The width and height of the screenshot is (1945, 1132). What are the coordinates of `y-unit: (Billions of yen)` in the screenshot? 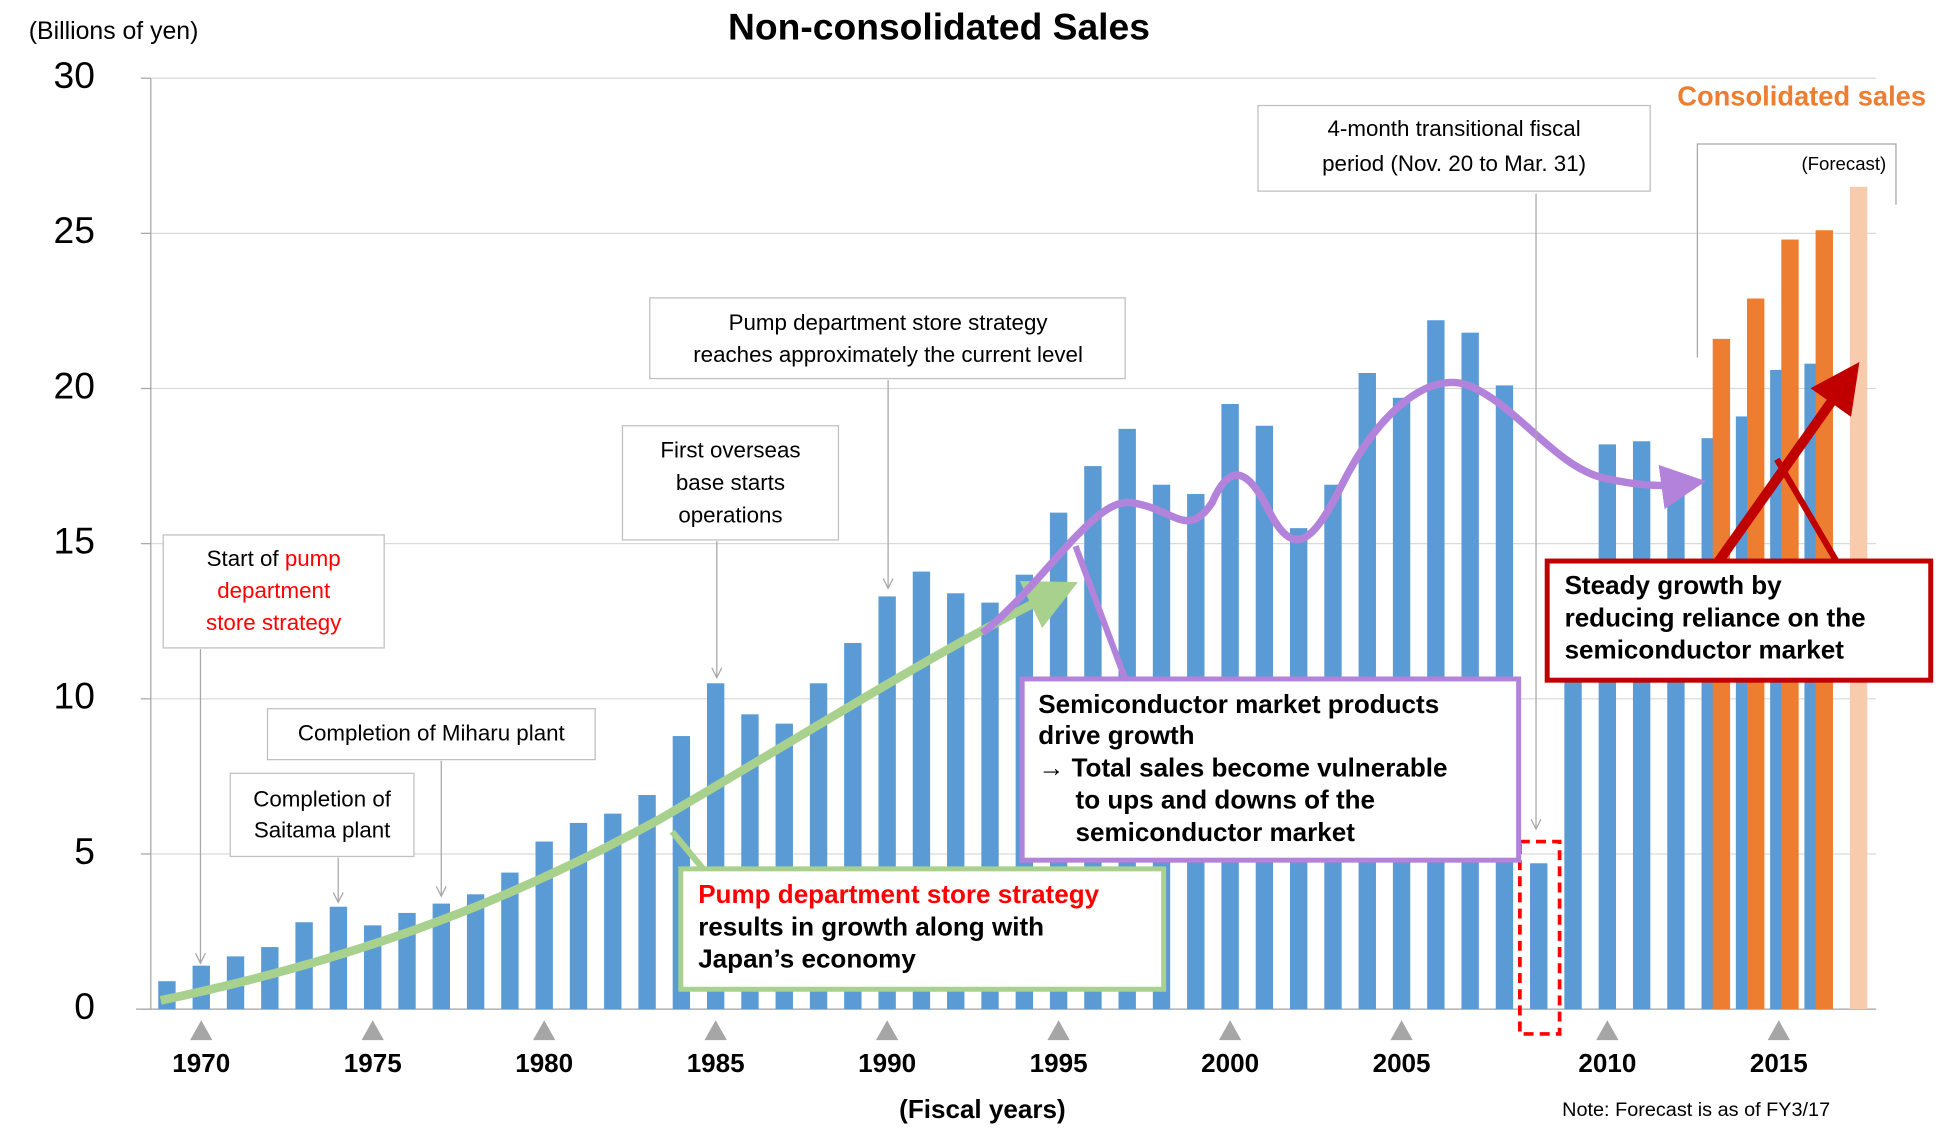 It's located at (114, 31).